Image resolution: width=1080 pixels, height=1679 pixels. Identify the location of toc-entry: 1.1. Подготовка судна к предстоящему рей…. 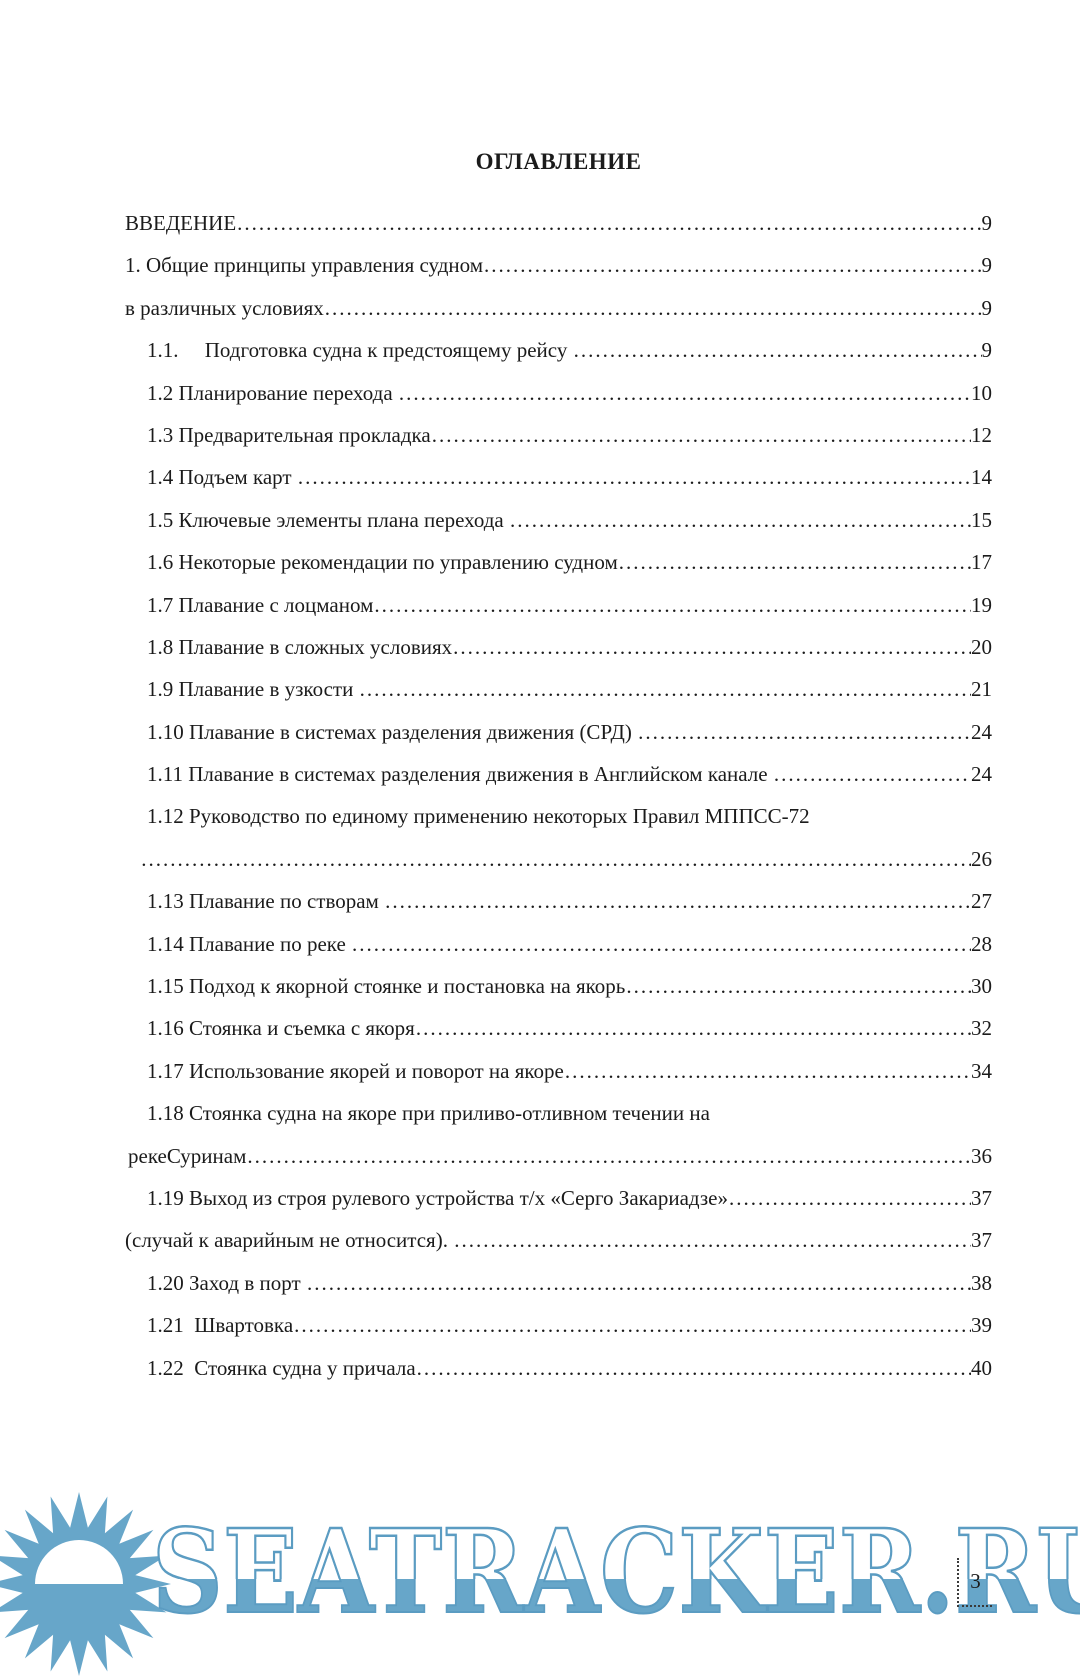
(569, 350).